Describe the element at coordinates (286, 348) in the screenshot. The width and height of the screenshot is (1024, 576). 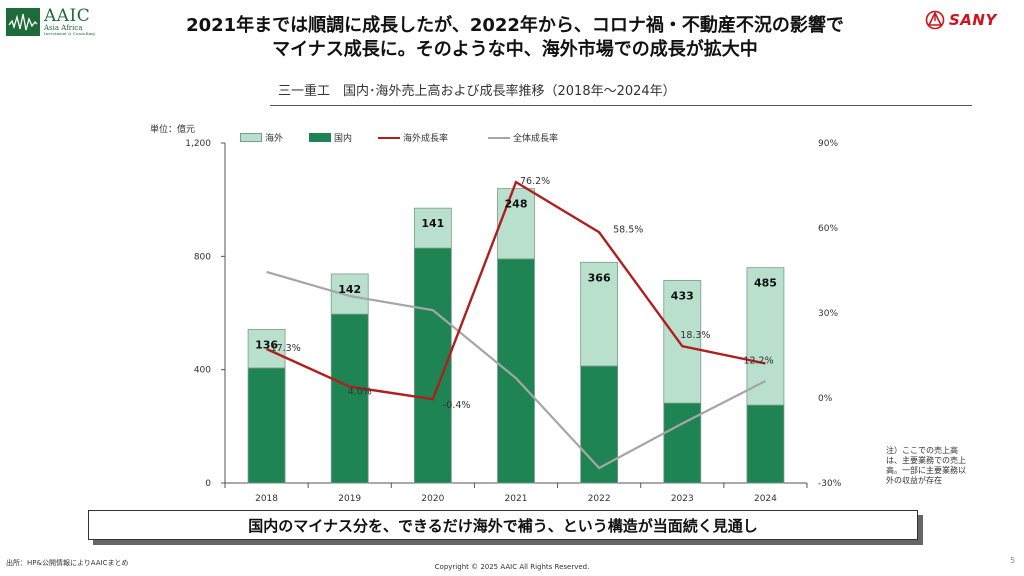
I see `line-label-overseas-growth: 17.3%` at that location.